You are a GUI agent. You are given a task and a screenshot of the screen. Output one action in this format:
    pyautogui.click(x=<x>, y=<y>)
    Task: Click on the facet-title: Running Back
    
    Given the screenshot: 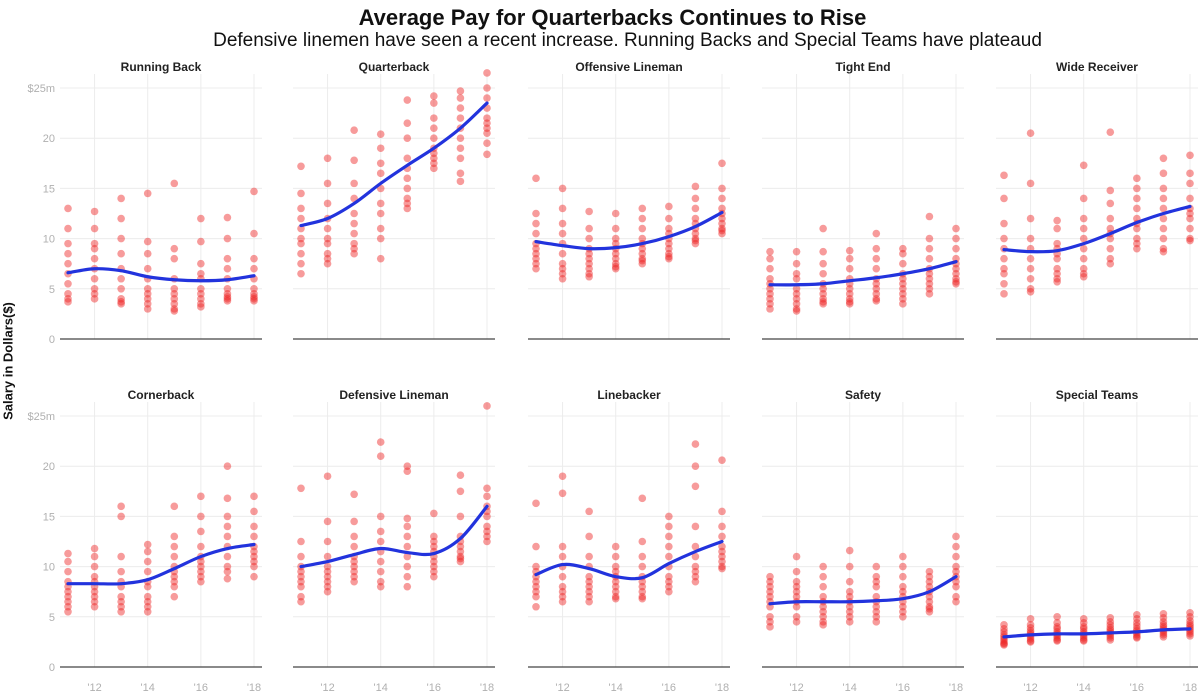 What is the action you would take?
    pyautogui.click(x=161, y=67)
    